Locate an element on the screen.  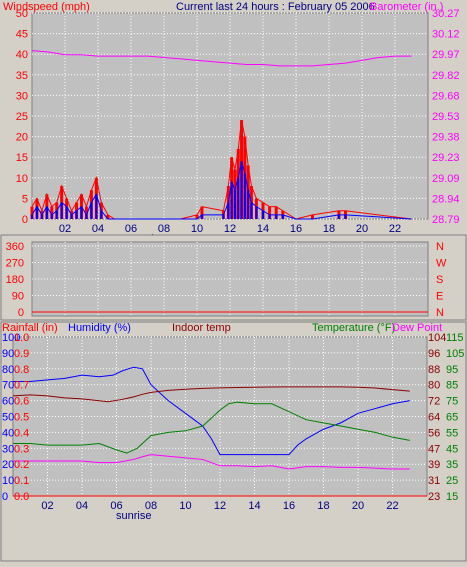
hour-tick-label: 12 is located at coordinates (220, 506).